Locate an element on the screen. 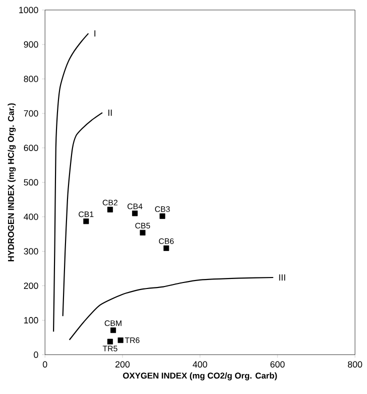  y-tick-label: 200 is located at coordinates (31, 285).